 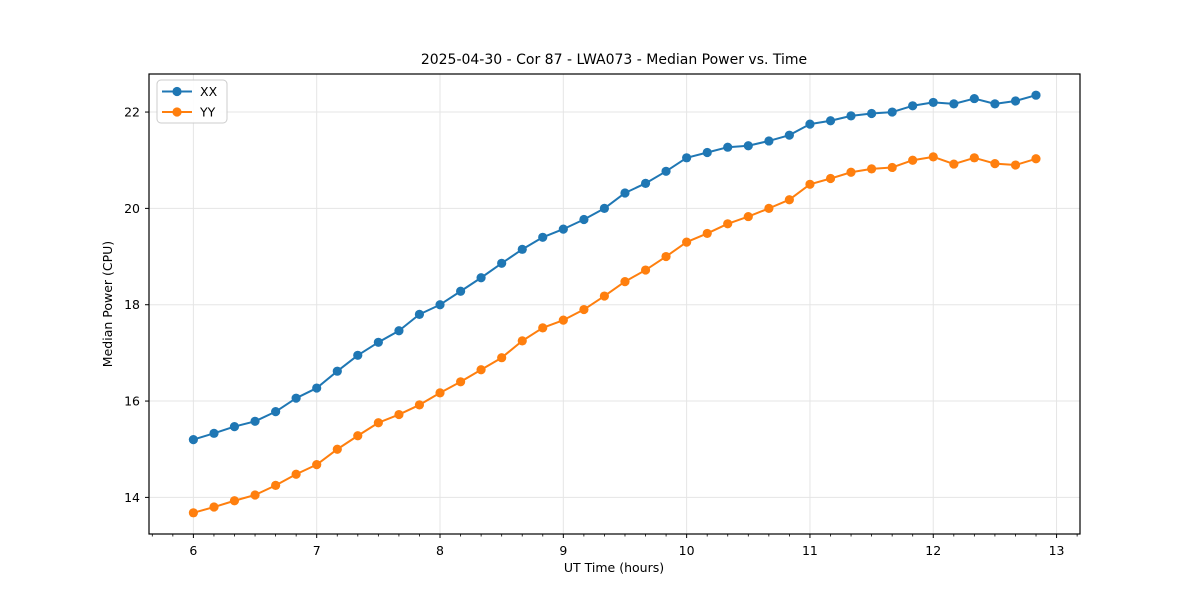 What do you see at coordinates (132, 112) in the screenshot?
I see `y-tick-label: 22` at bounding box center [132, 112].